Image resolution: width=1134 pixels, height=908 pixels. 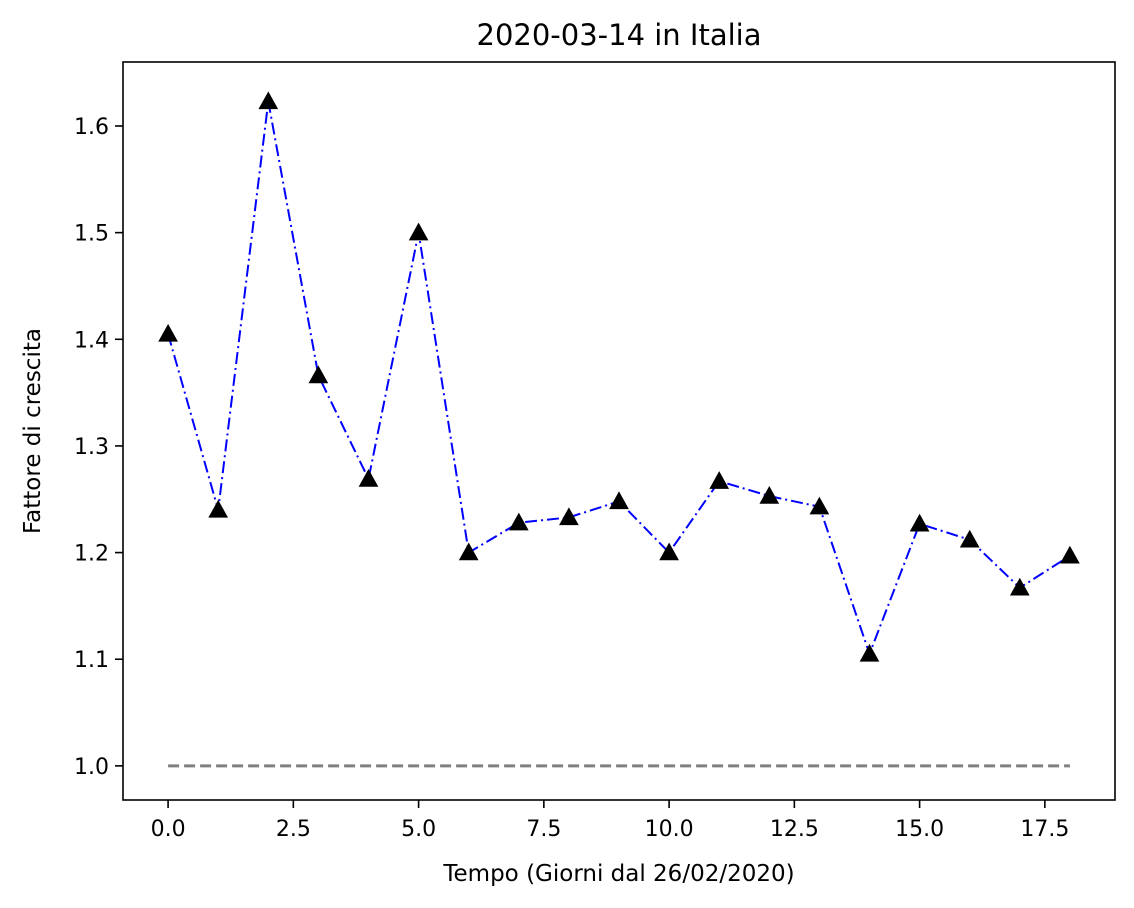 I want to click on x-tick-label: 7.5, so click(x=543, y=829).